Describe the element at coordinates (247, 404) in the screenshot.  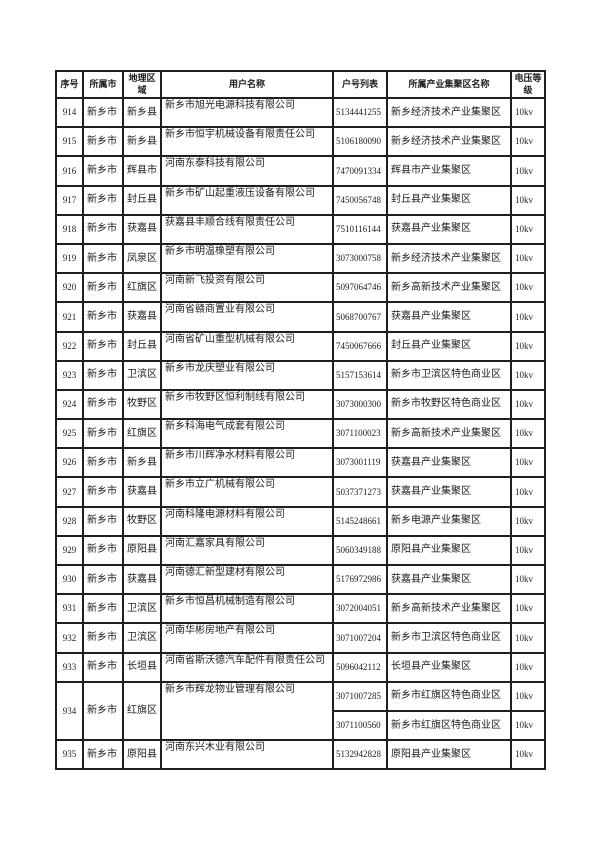
I see `cell-name: 新乡市牧野区恒利制线有限公司` at that location.